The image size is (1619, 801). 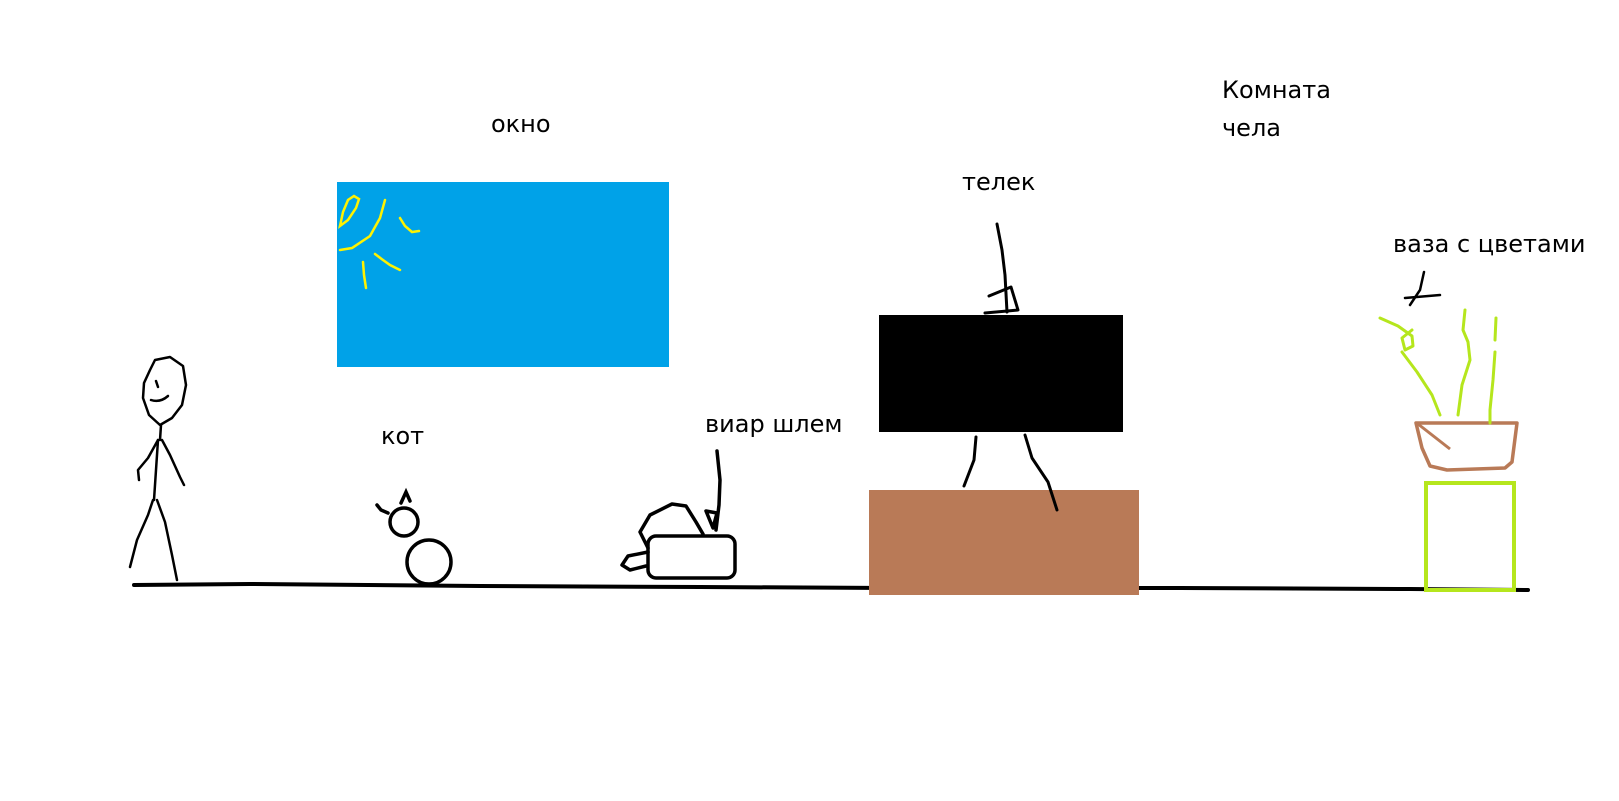 What do you see at coordinates (429, 562) in the screenshot?
I see `cat-body` at bounding box center [429, 562].